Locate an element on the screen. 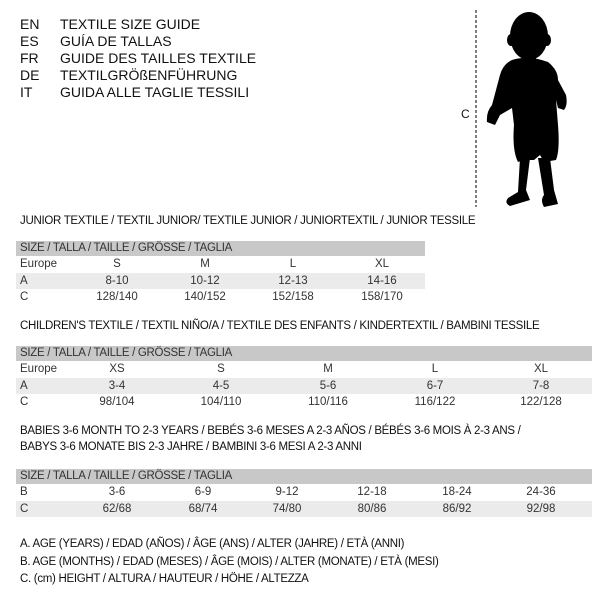  table-row: A 3-4 4-5 5-6 6-7 7-8 is located at coordinates (304, 385).